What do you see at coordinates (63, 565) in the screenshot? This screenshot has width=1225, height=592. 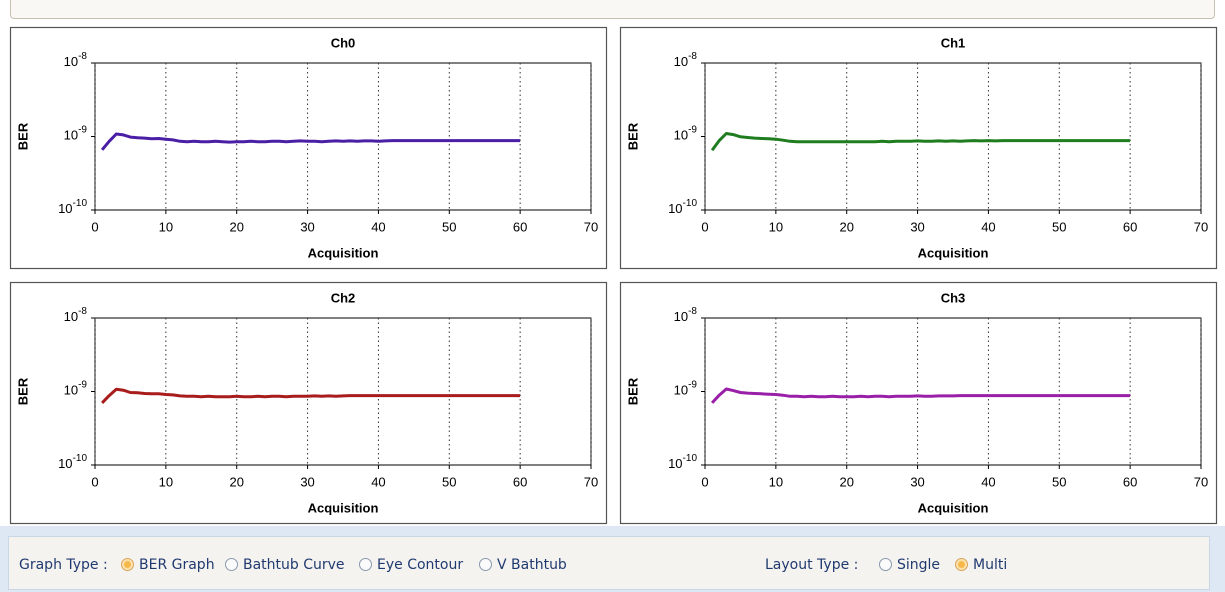 I see `group-label: Graph Type :` at bounding box center [63, 565].